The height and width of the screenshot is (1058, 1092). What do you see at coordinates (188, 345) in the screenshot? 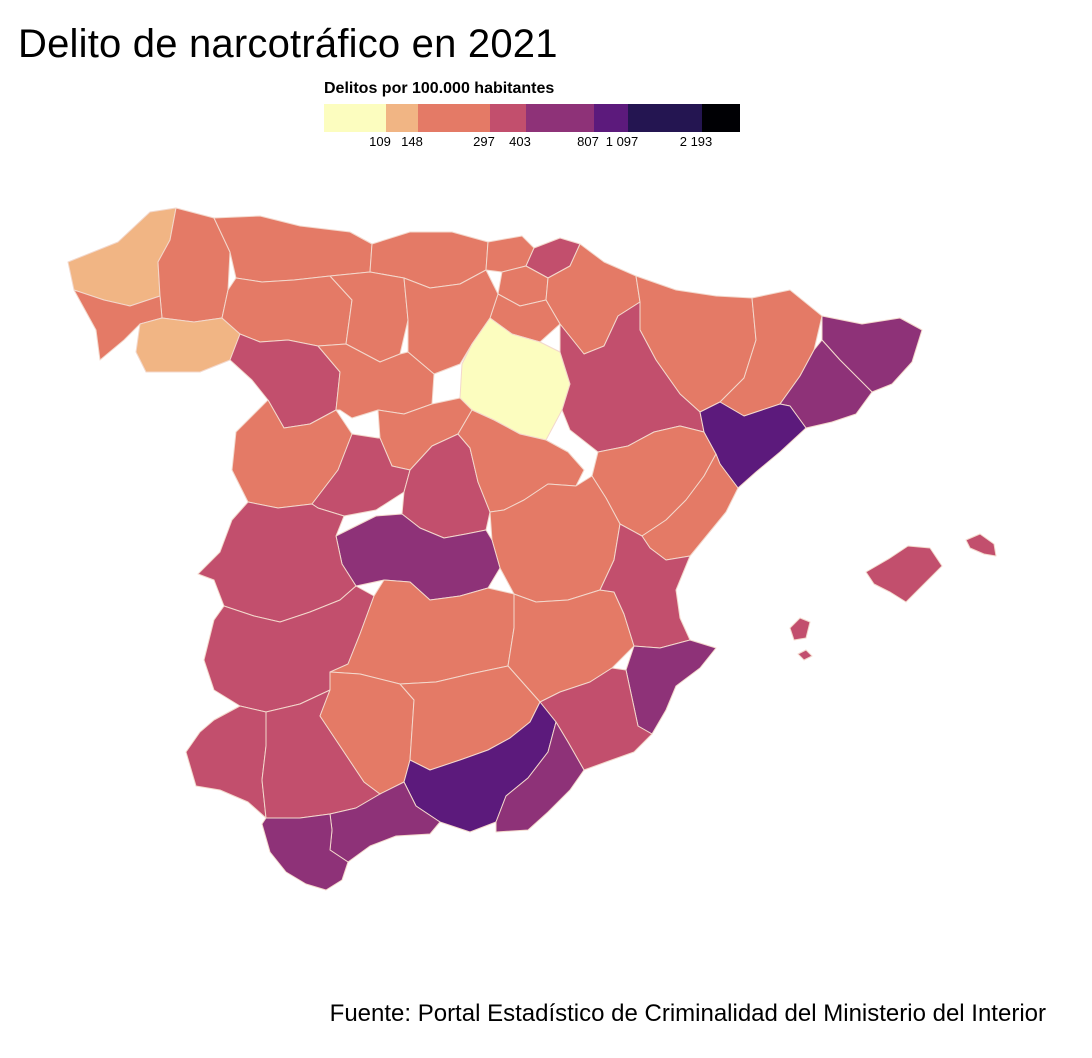
I see `region-ourense` at bounding box center [188, 345].